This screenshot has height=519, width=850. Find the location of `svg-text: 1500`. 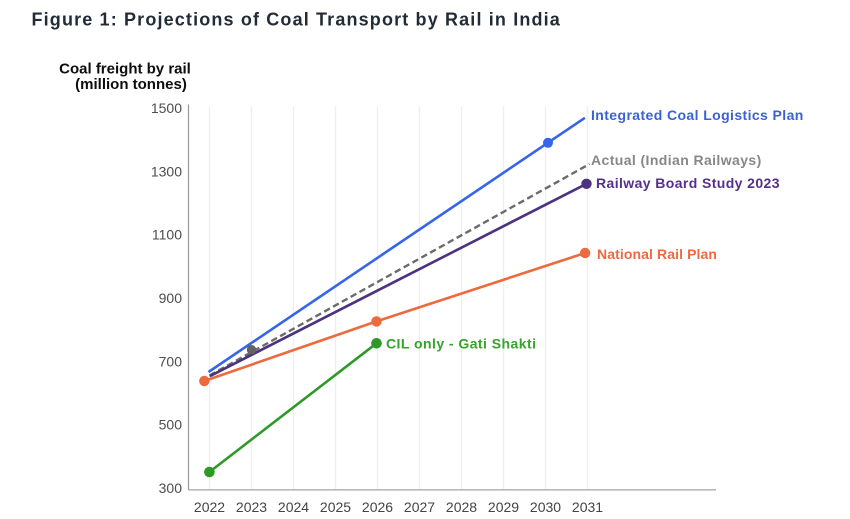

svg-text: 1500 is located at coordinates (166, 108).